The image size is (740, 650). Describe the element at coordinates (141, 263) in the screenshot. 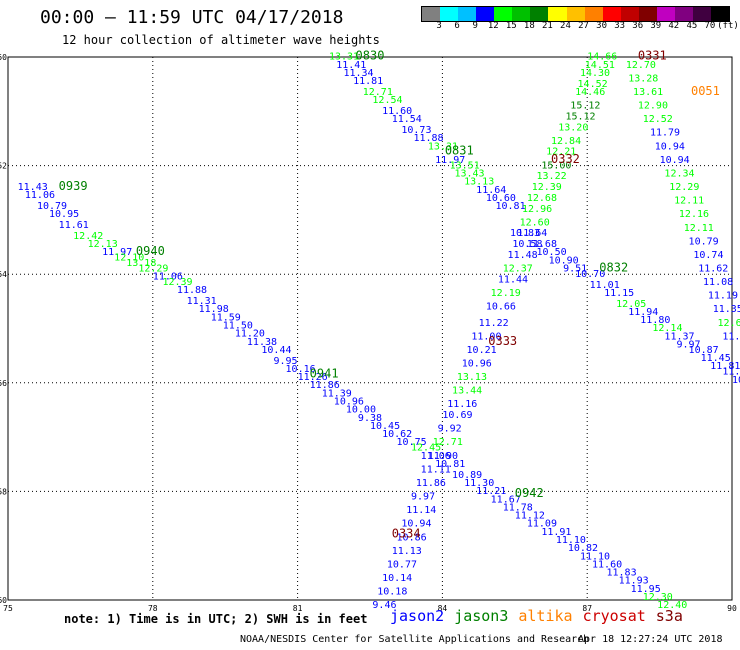

I see `wave-height-value: 13.18` at that location.